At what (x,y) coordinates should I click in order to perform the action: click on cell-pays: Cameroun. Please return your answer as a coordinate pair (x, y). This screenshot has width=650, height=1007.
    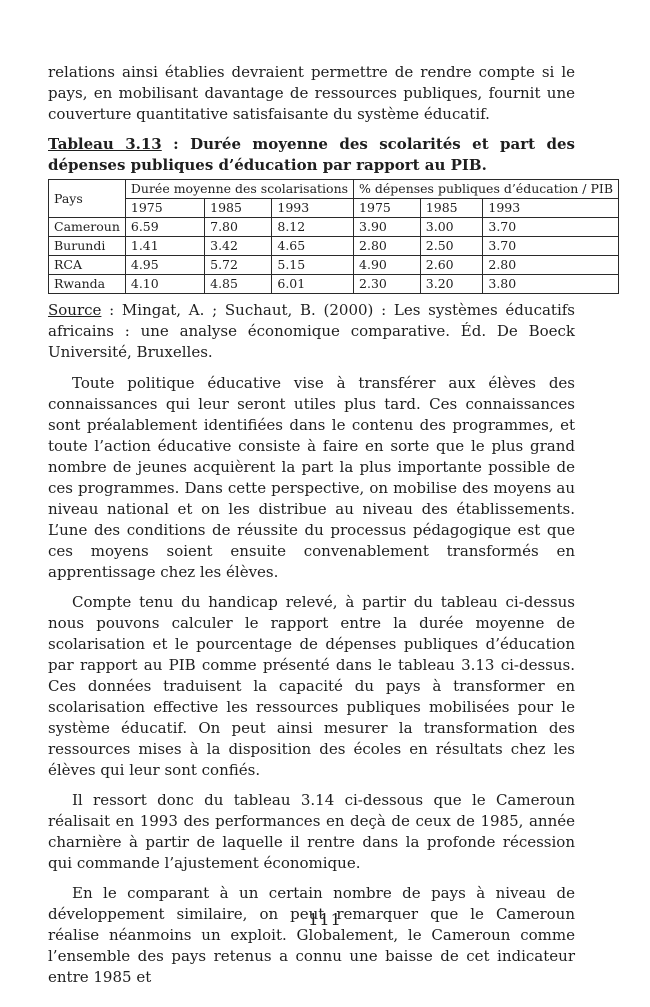
    Looking at the image, I should click on (87, 227).